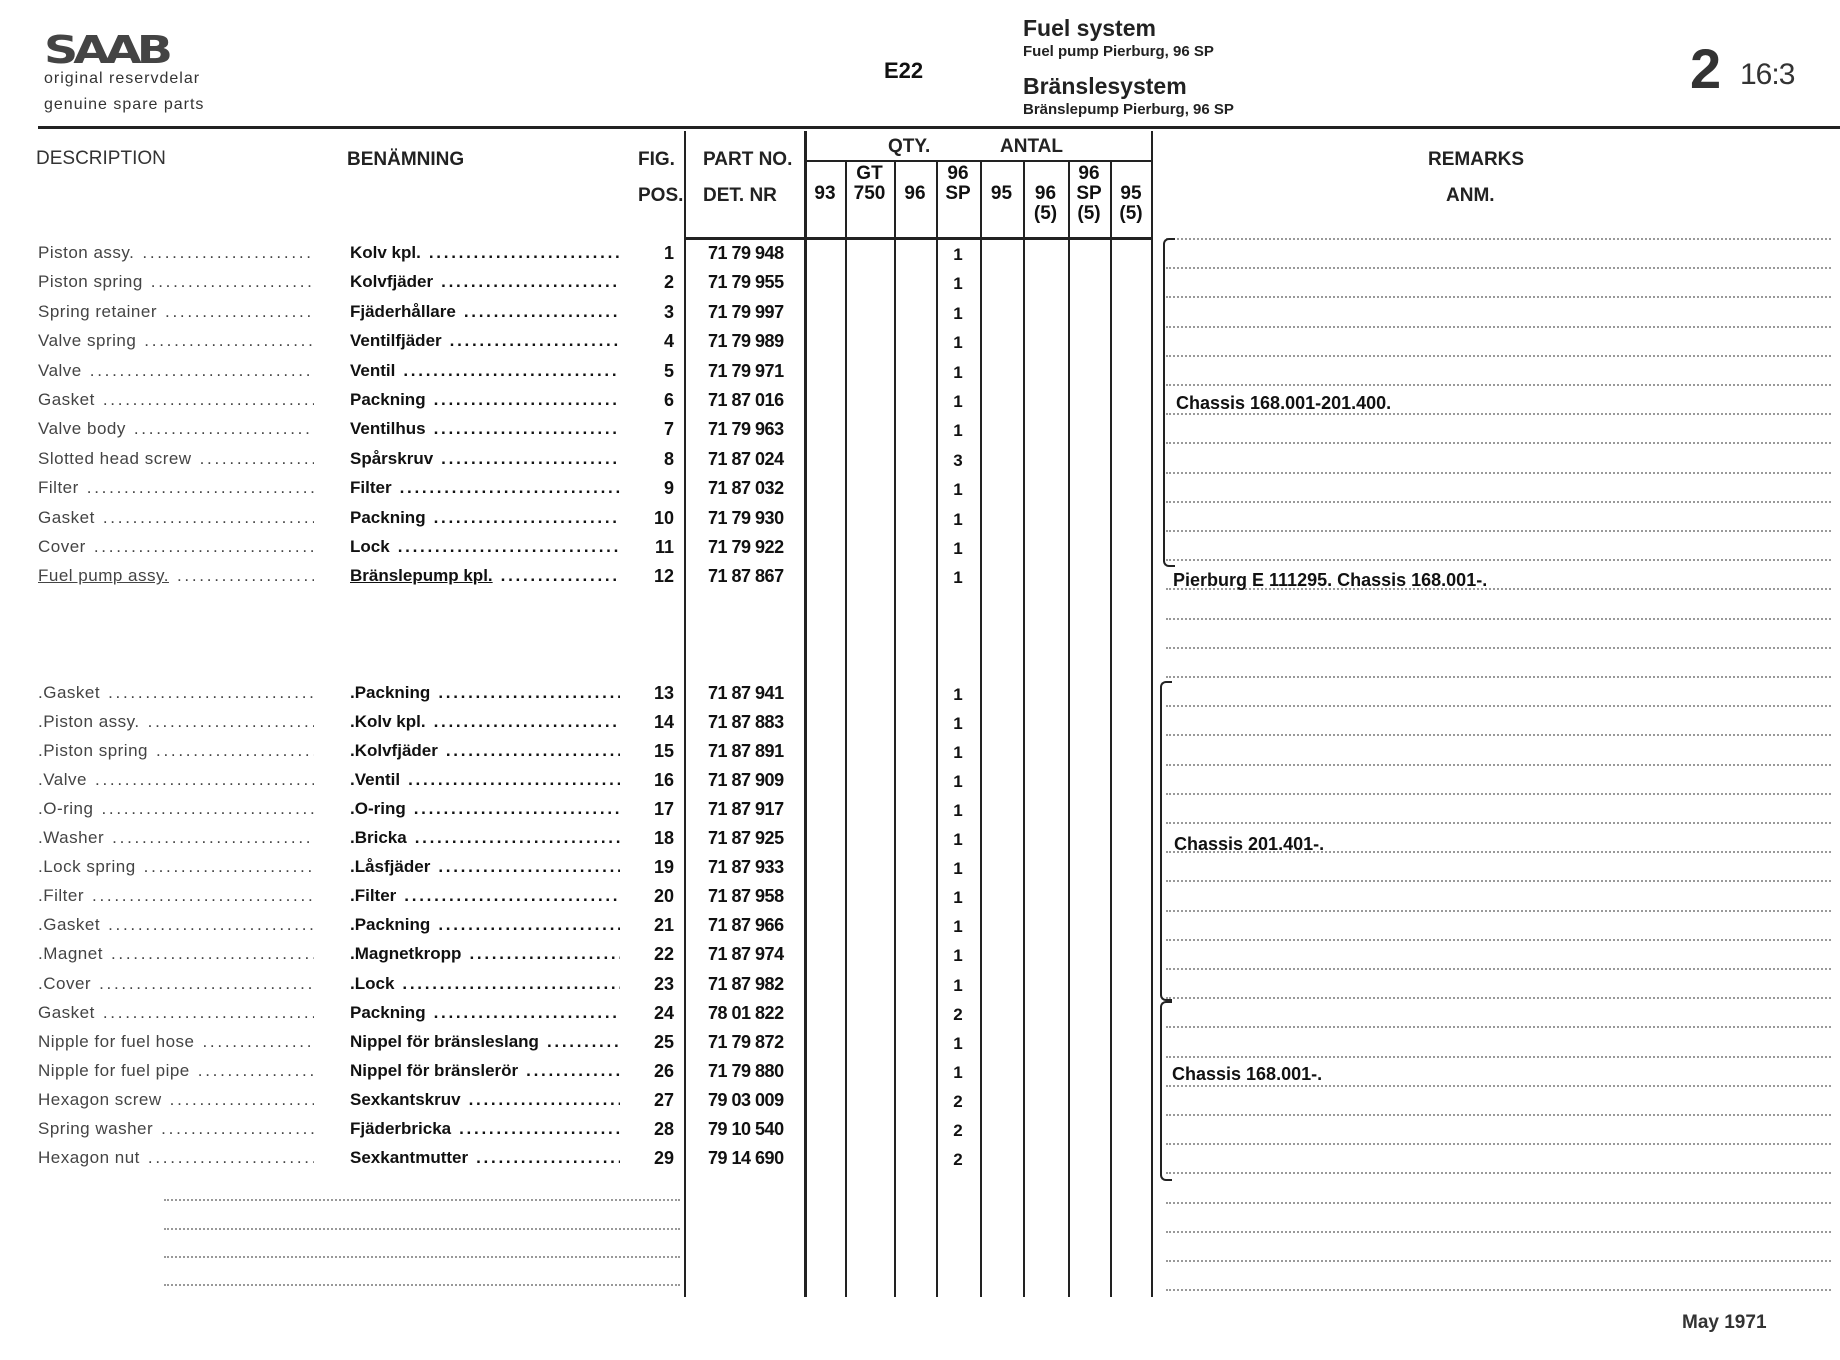  Describe the element at coordinates (1128, 109) in the screenshot. I see `subtitle-sv: Bränslepump Pierburg, 96 SP` at that location.